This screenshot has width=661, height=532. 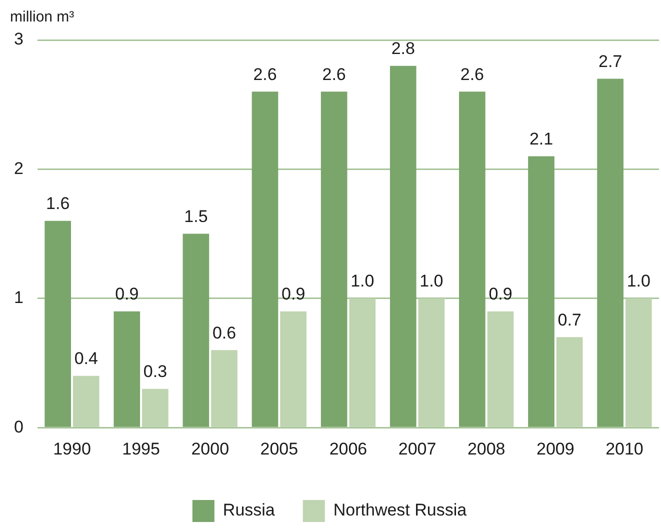 What do you see at coordinates (42, 17) in the screenshot?
I see `y-axis-title: million m³` at bounding box center [42, 17].